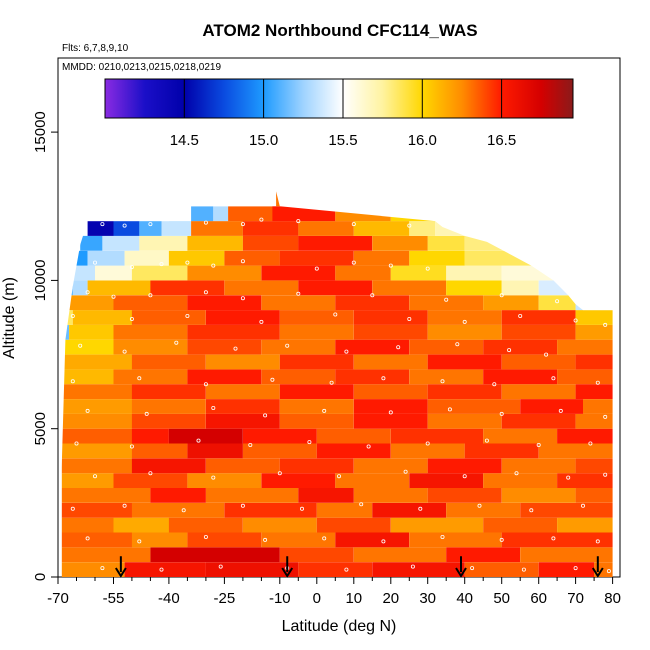 This screenshot has width=650, height=650. I want to click on chart-title: ATOM2 Northbound CFC114_WAS, so click(339, 30).